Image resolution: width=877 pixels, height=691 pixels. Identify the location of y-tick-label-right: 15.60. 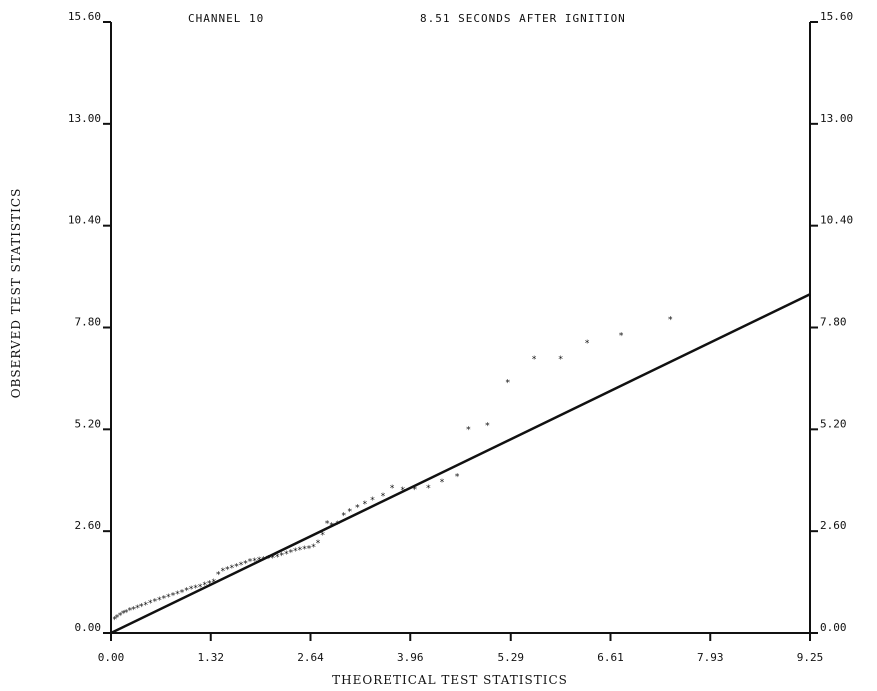
(836, 16).